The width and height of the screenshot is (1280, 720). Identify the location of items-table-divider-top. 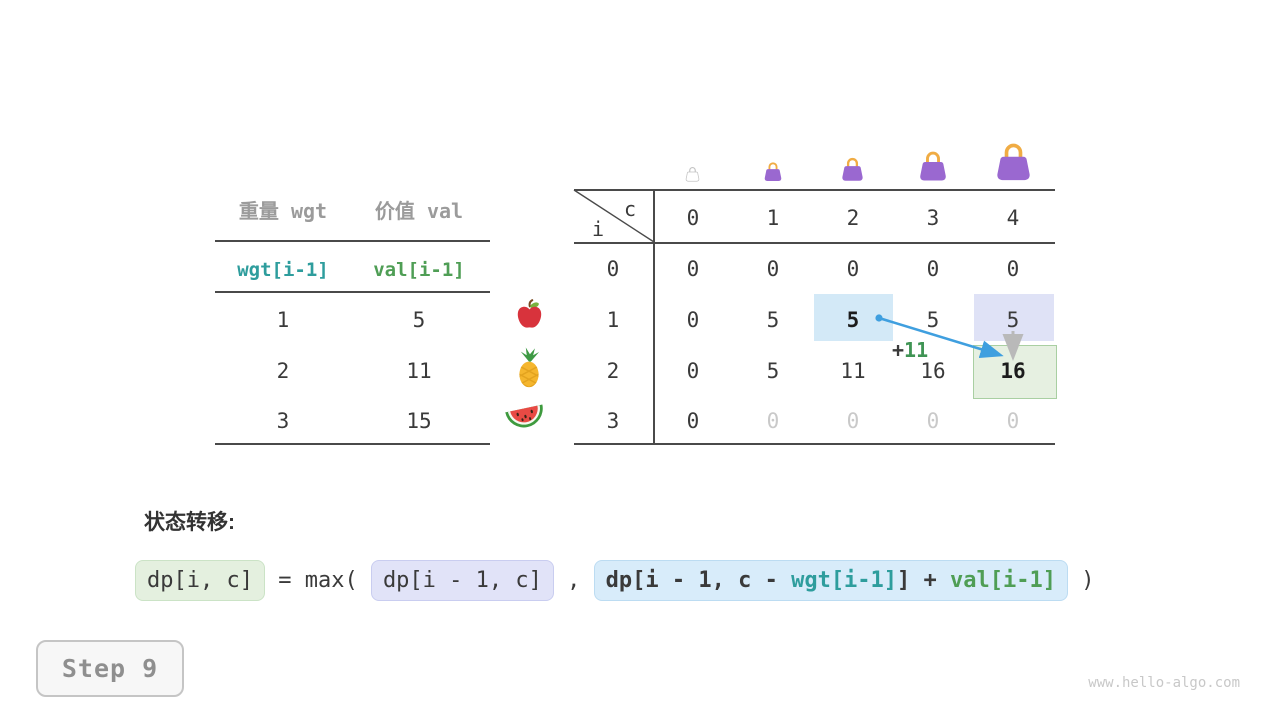
(352, 241).